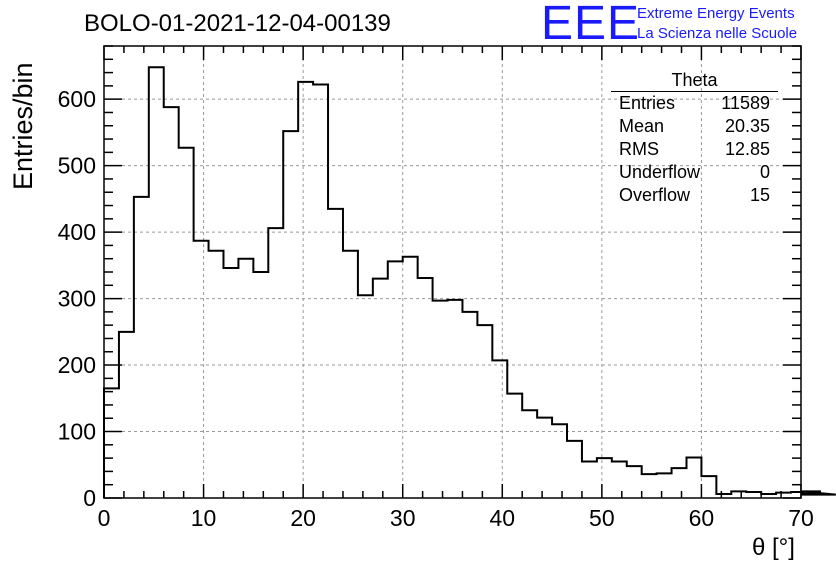 This screenshot has width=836, height=572. I want to click on x-tick-label: 10, so click(204, 518).